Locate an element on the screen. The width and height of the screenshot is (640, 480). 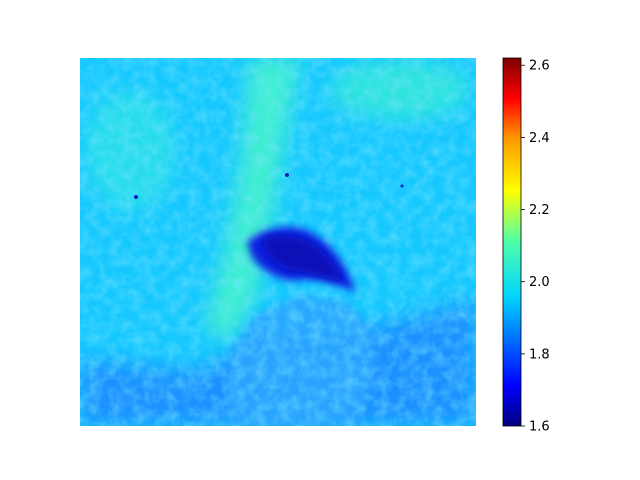
colorbar-tick-label: 1.8 is located at coordinates (539, 354).